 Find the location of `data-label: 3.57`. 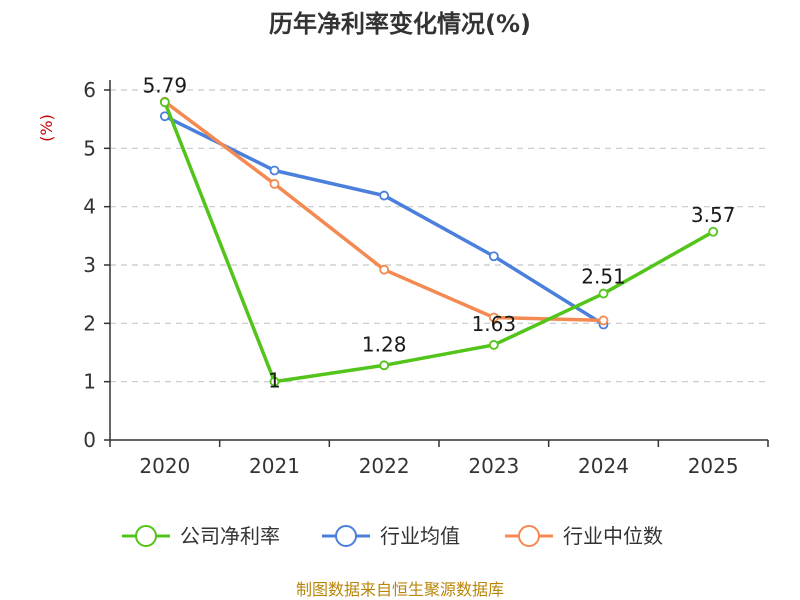

data-label: 3.57 is located at coordinates (713, 215).